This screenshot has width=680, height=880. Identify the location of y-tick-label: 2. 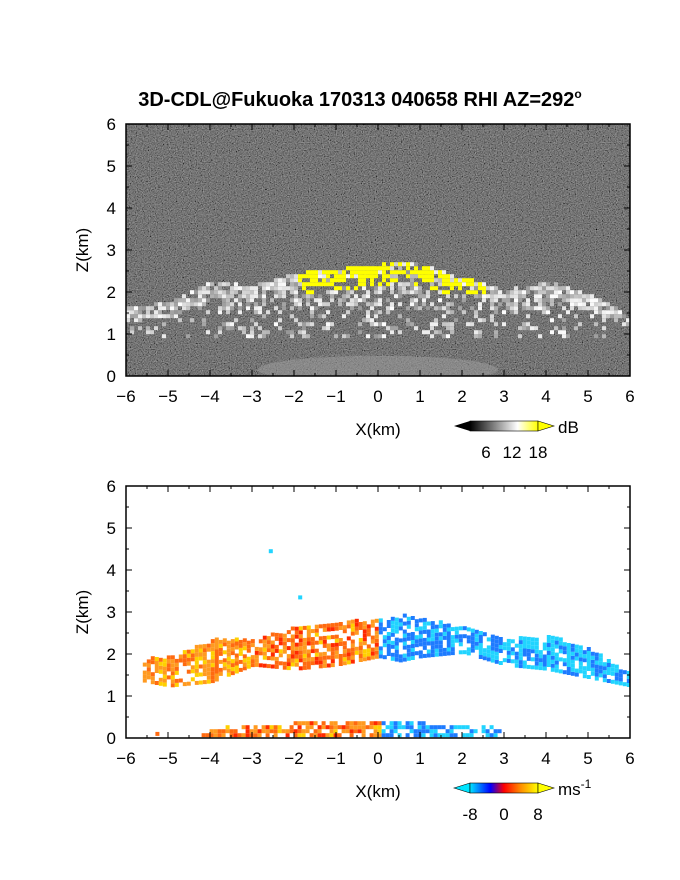
(111, 654).